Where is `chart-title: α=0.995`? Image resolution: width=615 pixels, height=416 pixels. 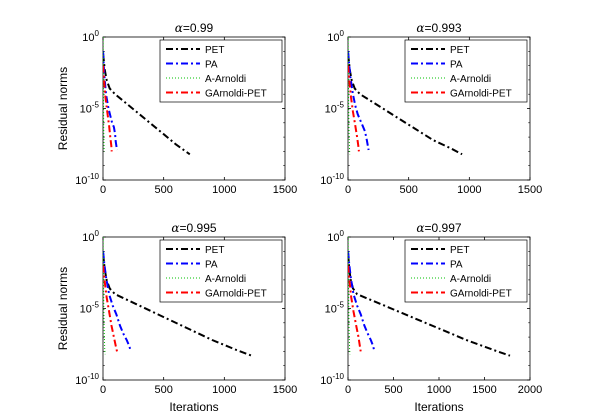
chart-title: α=0.995 is located at coordinates (193, 228).